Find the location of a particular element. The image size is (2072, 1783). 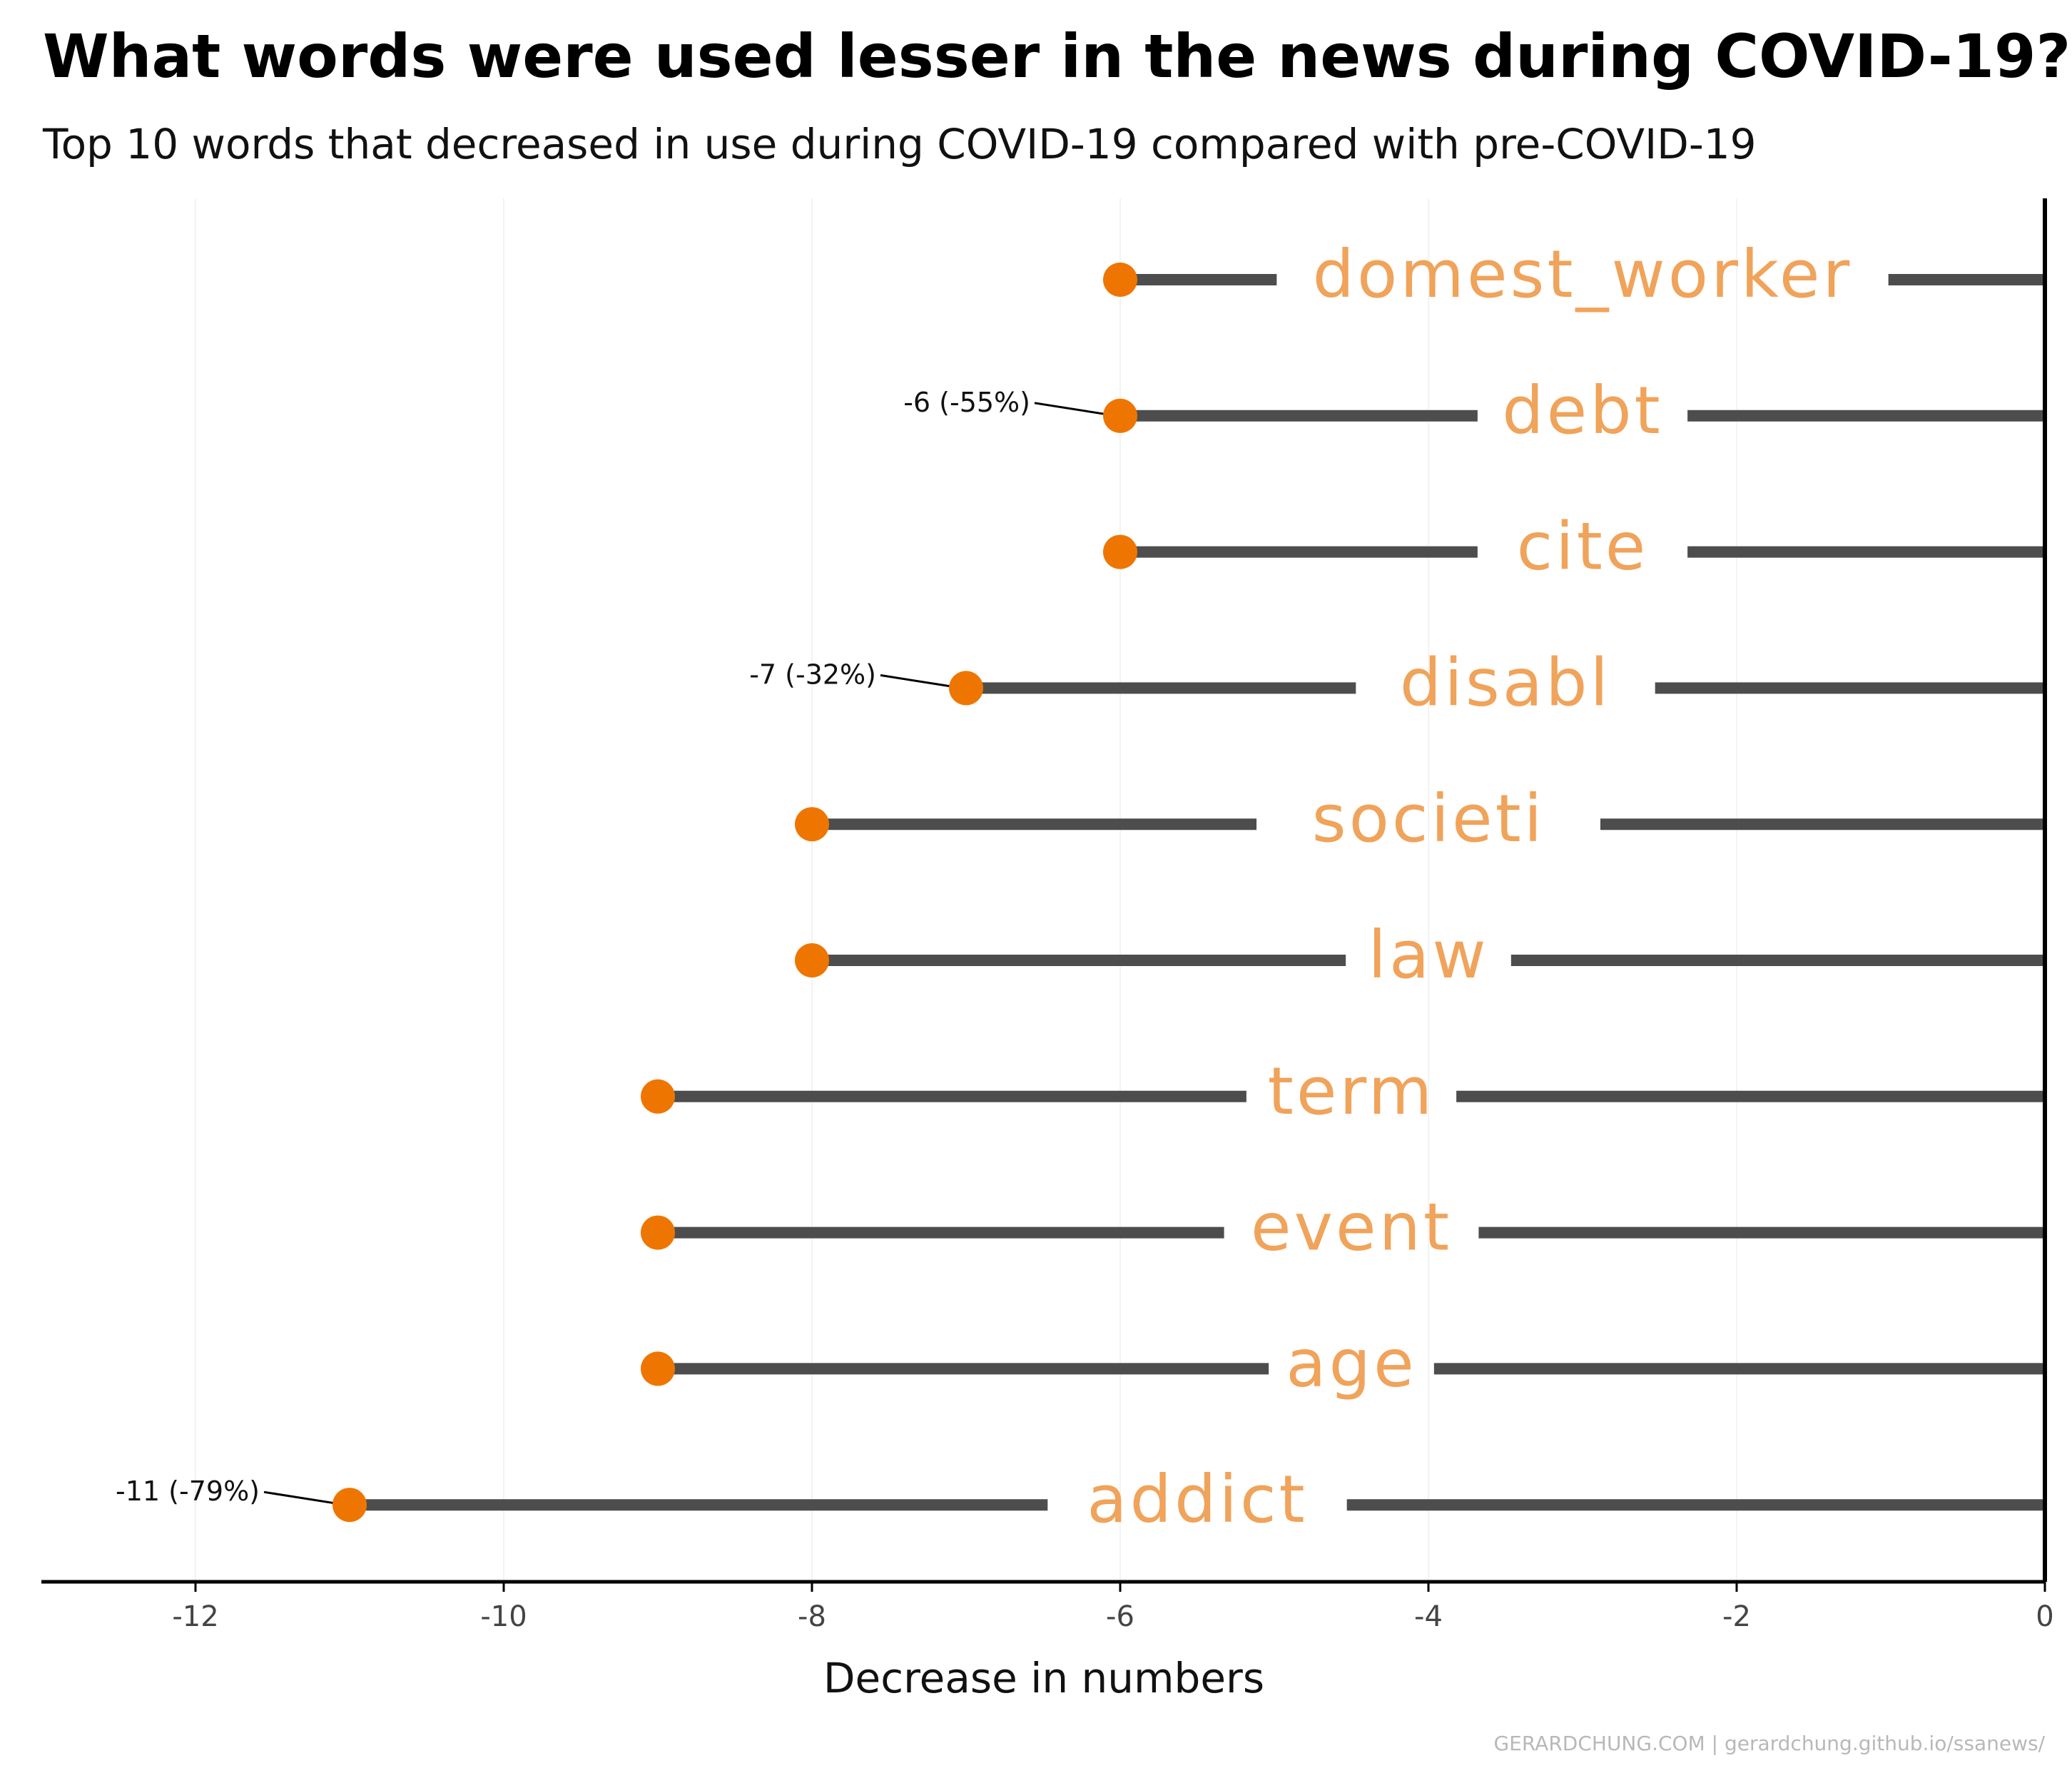

point-addict is located at coordinates (350, 1506).